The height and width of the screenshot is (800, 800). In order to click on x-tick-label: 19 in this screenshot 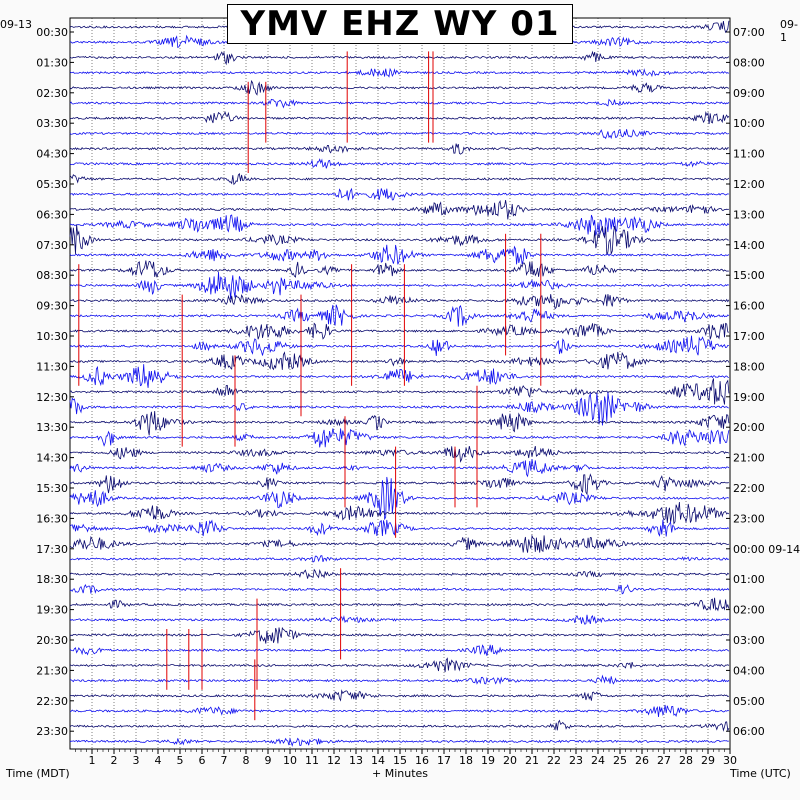, I will do `click(488, 760)`.